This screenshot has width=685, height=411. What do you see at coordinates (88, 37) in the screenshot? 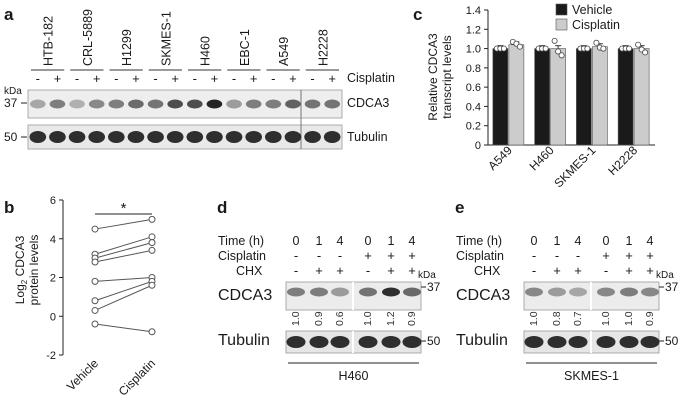
I see `cell-line-label: CRL-5889` at bounding box center [88, 37].